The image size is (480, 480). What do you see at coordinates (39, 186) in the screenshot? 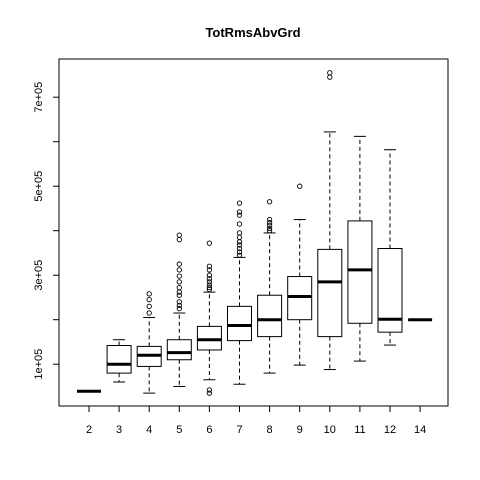
I see `y-tick-label: 5e+05` at bounding box center [39, 186].